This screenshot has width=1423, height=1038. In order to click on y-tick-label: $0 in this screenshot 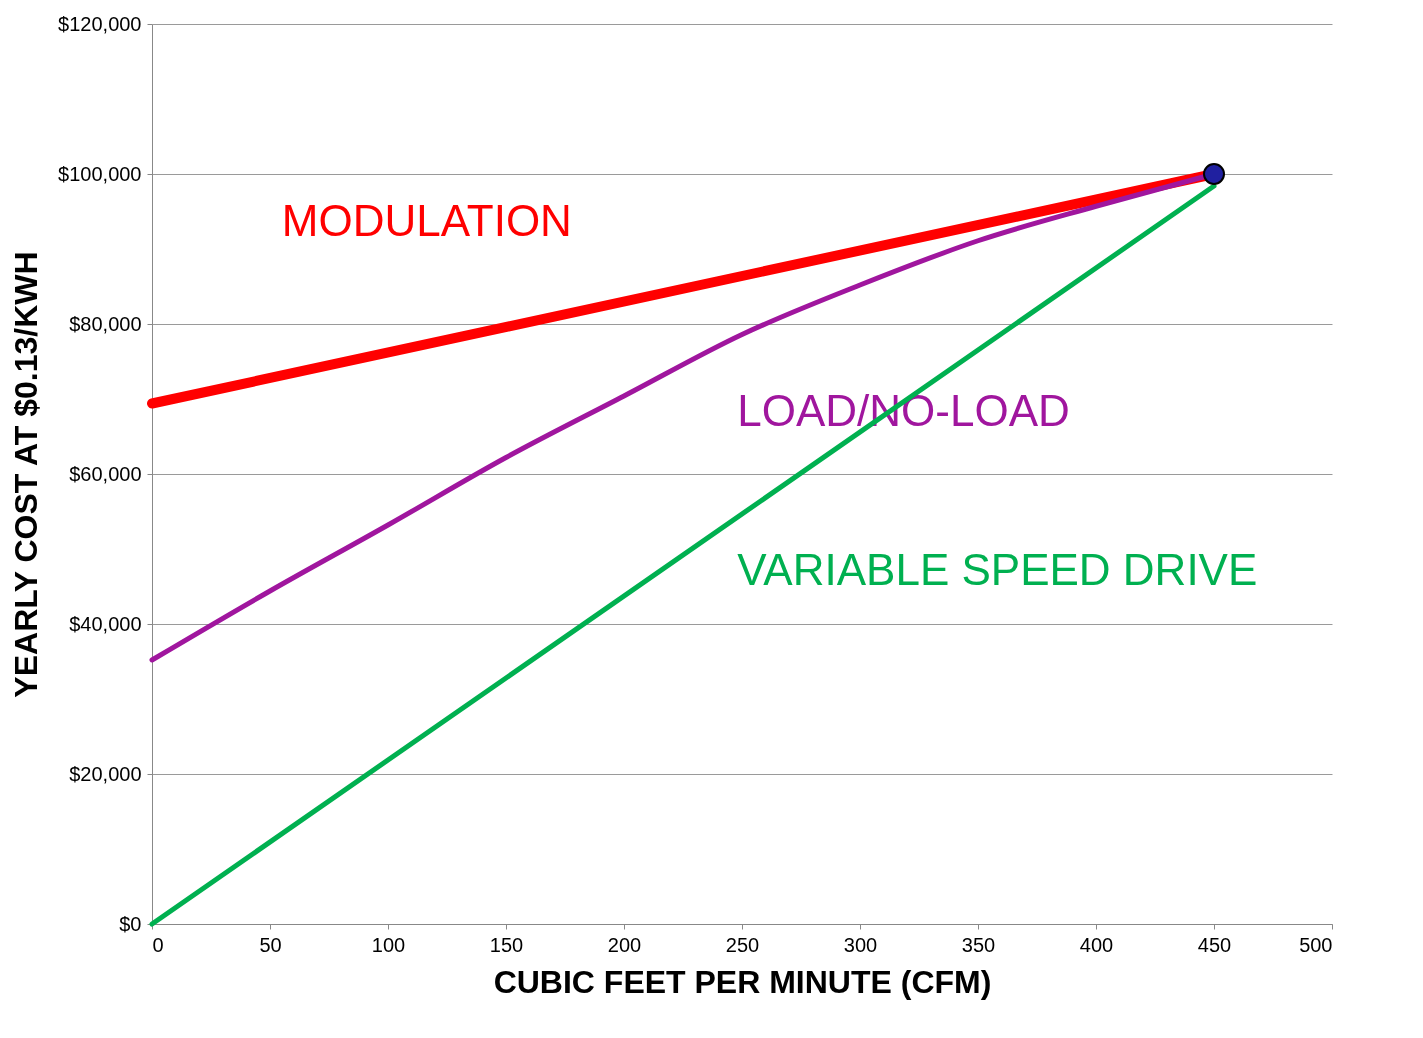, I will do `click(130, 923)`.